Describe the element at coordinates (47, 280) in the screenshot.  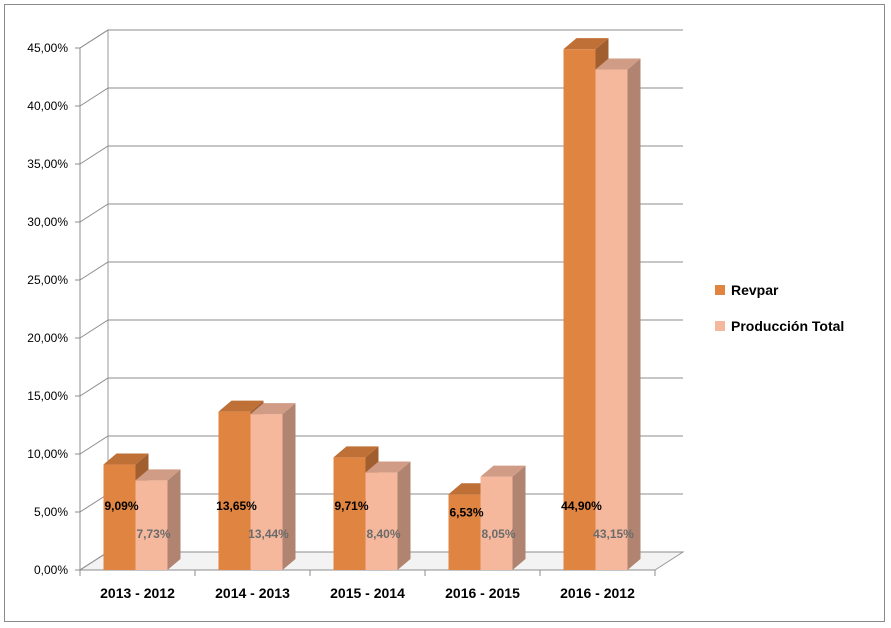
I see `y-tick-label: 25,00%` at that location.